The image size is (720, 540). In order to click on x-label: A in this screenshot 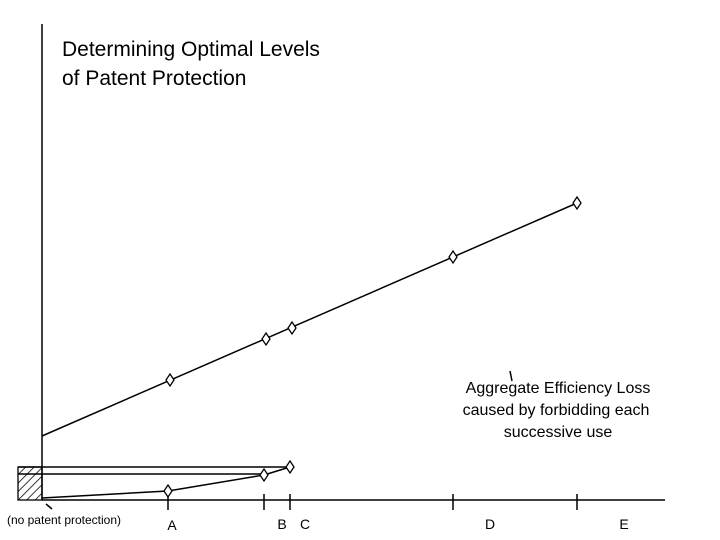, I will do `click(172, 525)`.